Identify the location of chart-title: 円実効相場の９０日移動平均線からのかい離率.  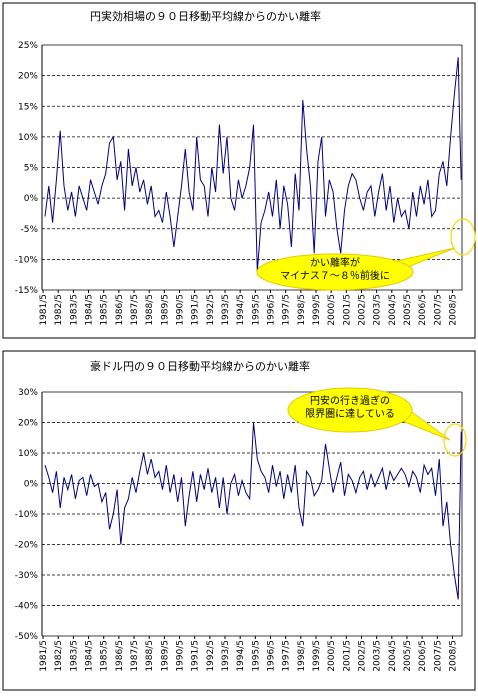
(205, 16).